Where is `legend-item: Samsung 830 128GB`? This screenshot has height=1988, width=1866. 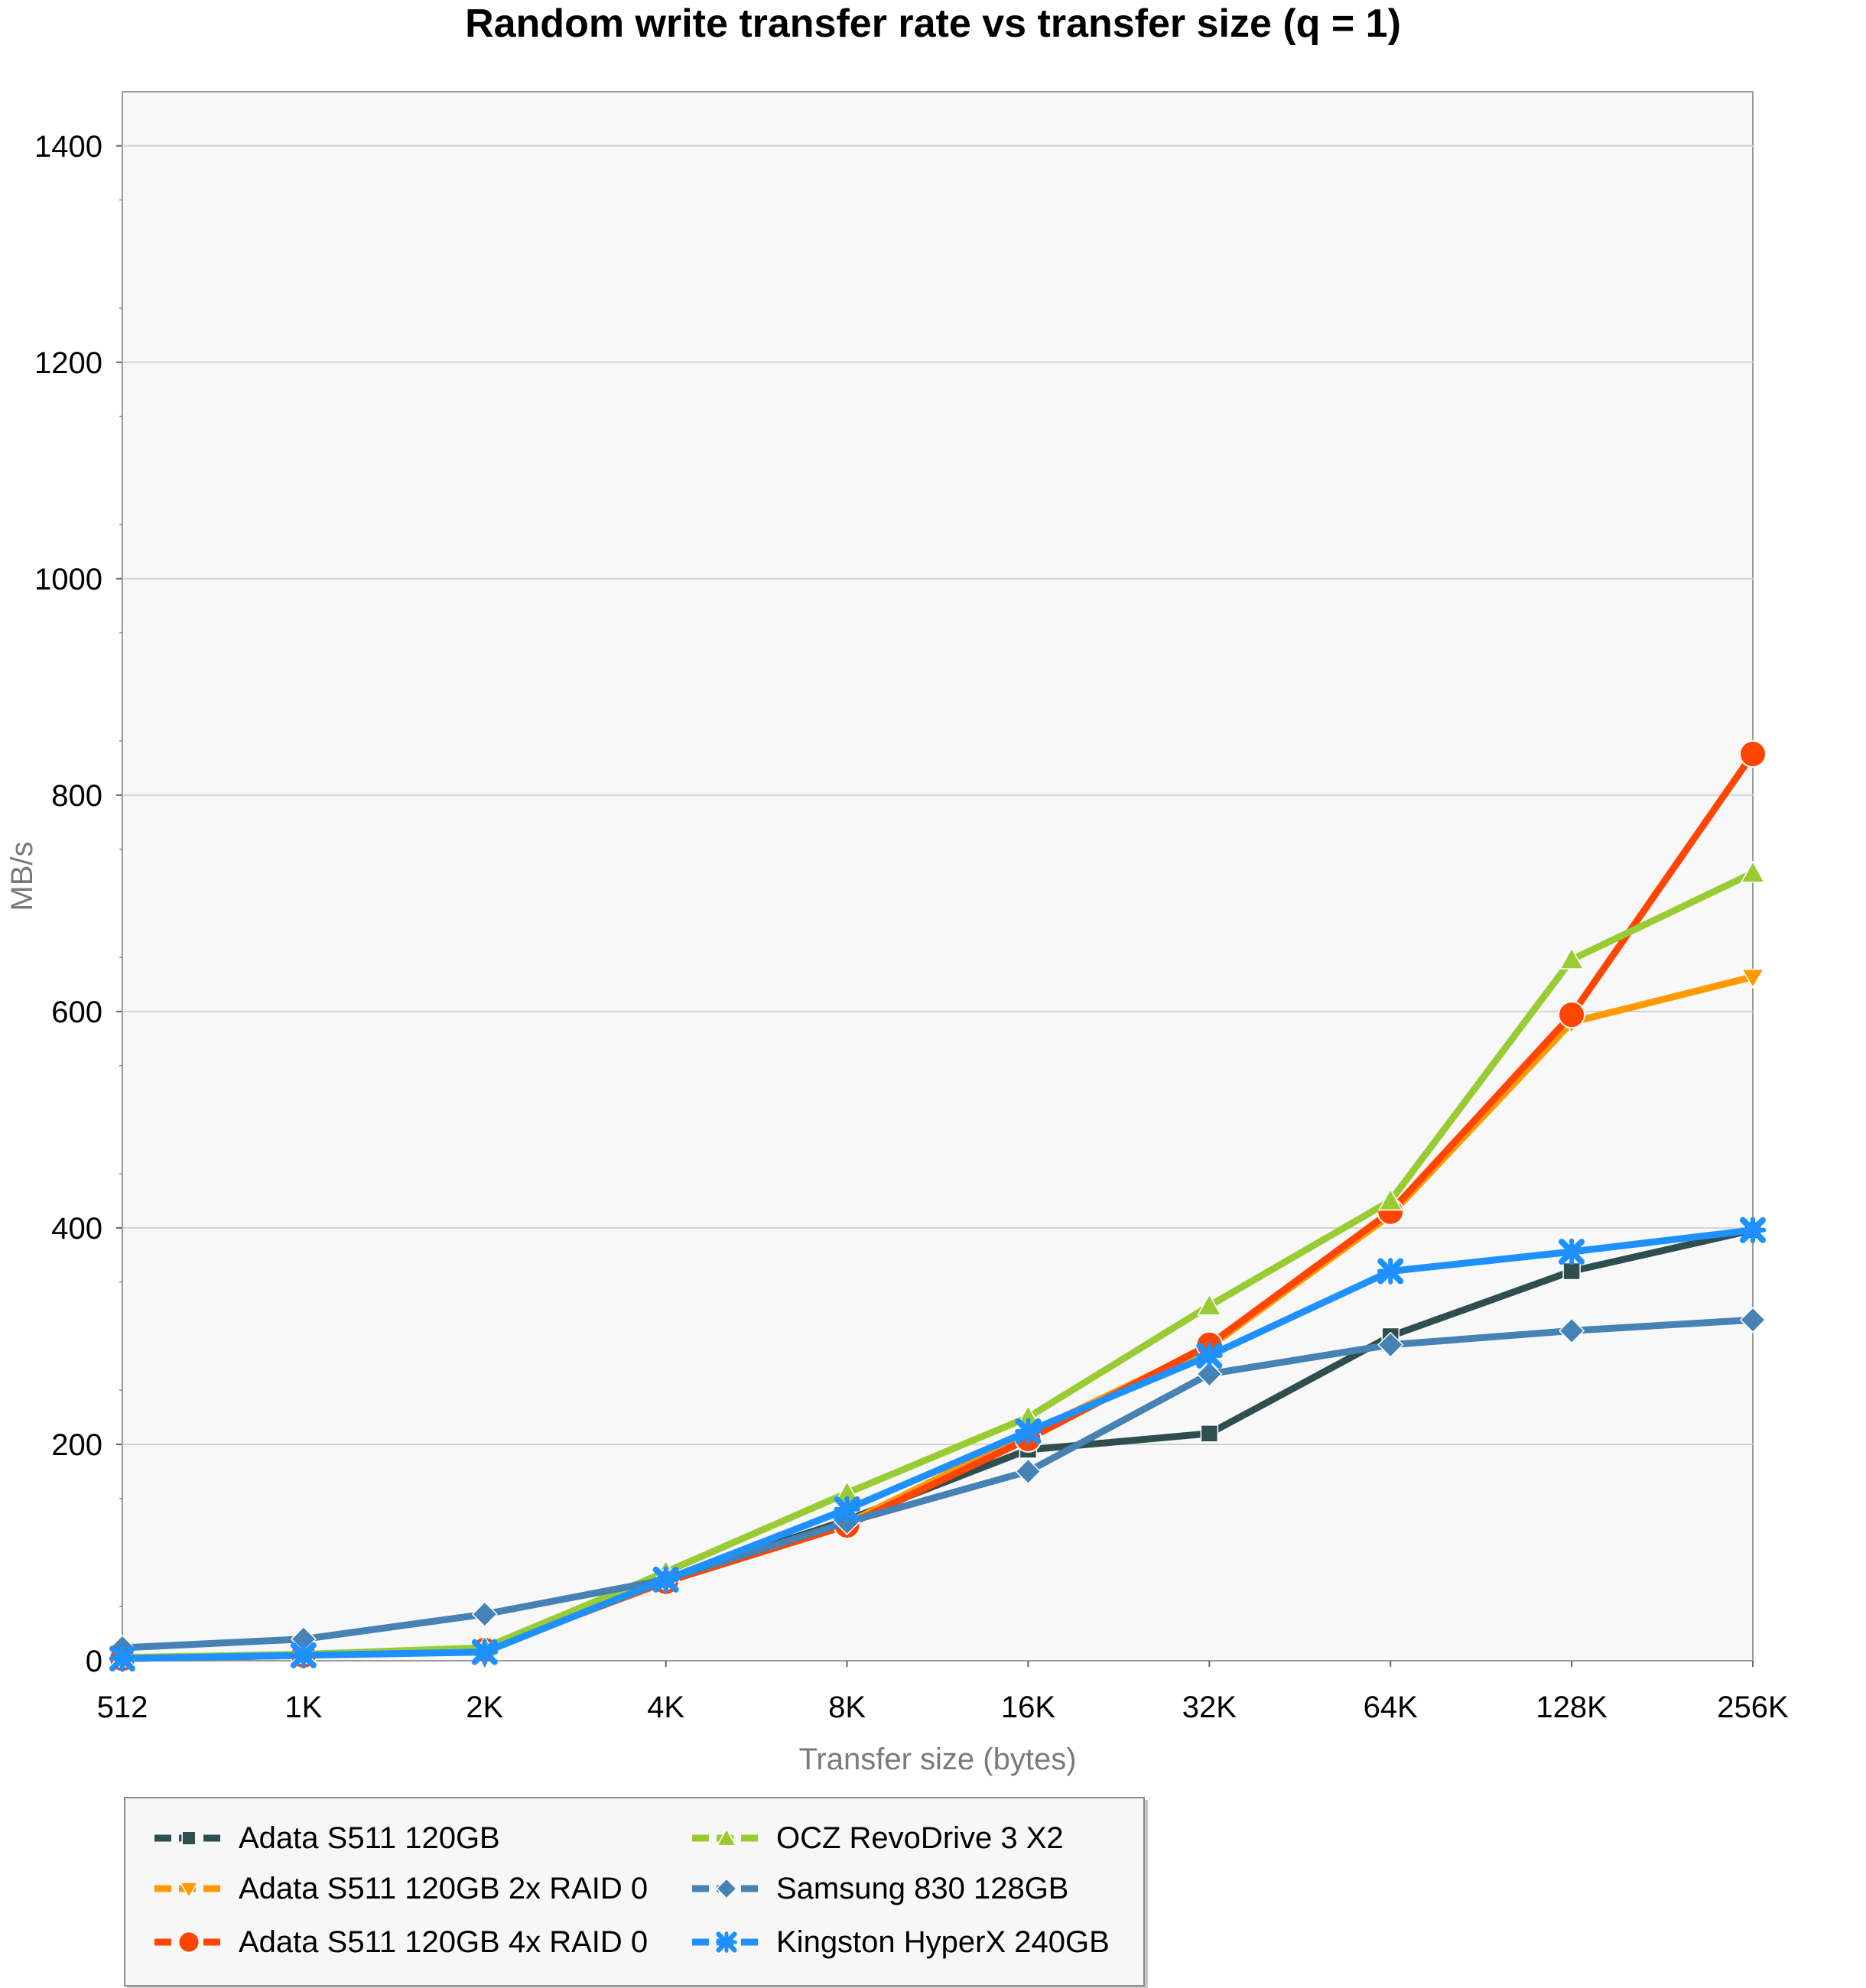 legend-item: Samsung 830 128GB is located at coordinates (877, 1889).